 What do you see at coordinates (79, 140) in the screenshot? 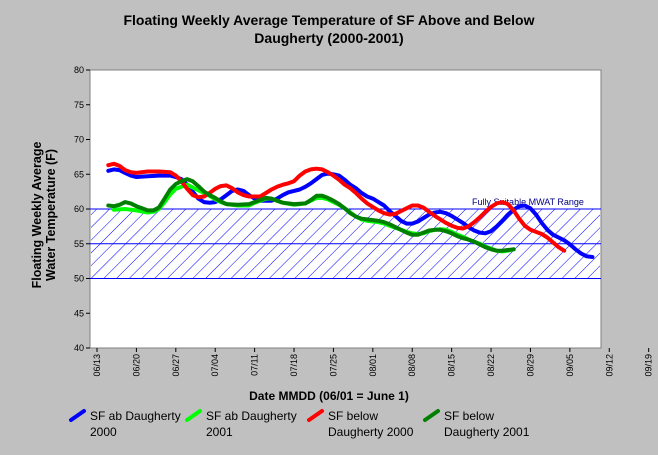
I see `y-tick-label: 70` at bounding box center [79, 140].